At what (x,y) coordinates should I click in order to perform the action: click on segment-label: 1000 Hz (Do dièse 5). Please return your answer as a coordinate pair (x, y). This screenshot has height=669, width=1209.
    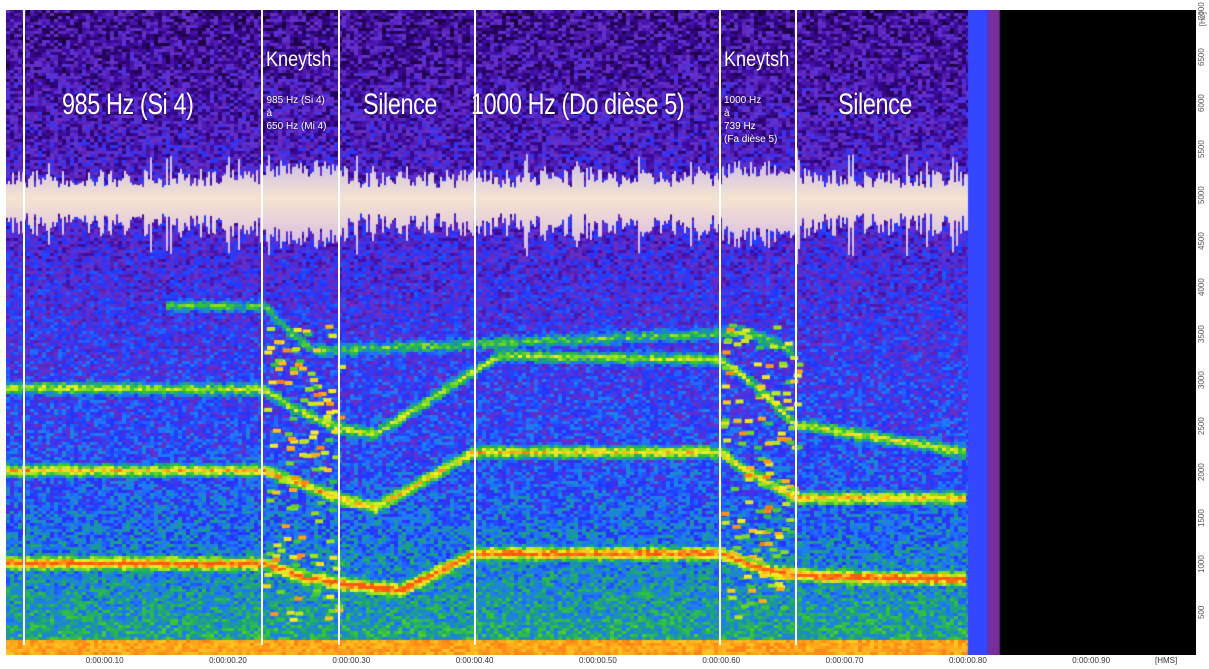
    Looking at the image, I should click on (578, 104).